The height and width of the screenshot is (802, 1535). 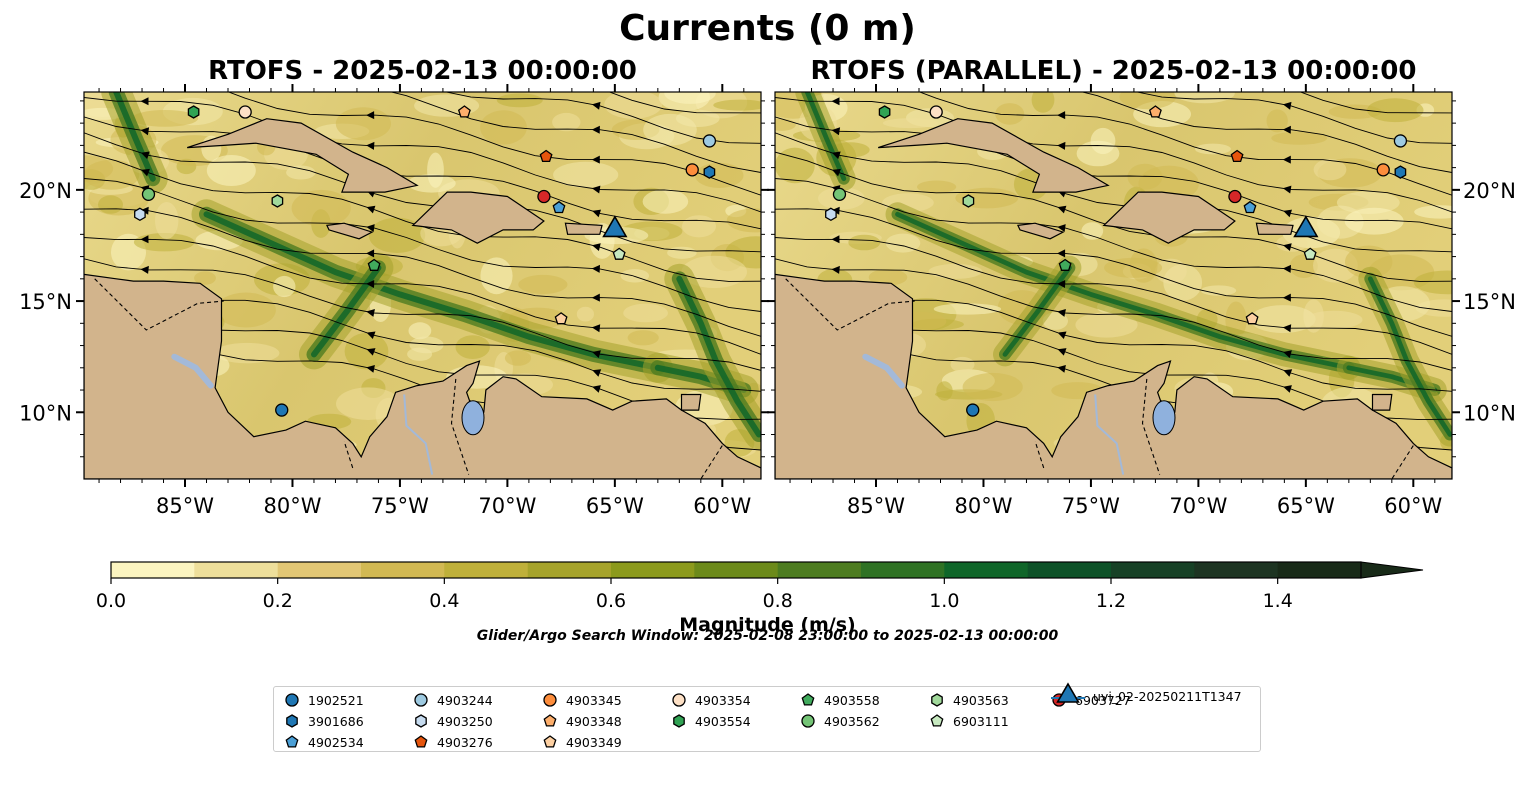 What do you see at coordinates (465, 742) in the screenshot?
I see `legend-item-label: 4903276` at bounding box center [465, 742].